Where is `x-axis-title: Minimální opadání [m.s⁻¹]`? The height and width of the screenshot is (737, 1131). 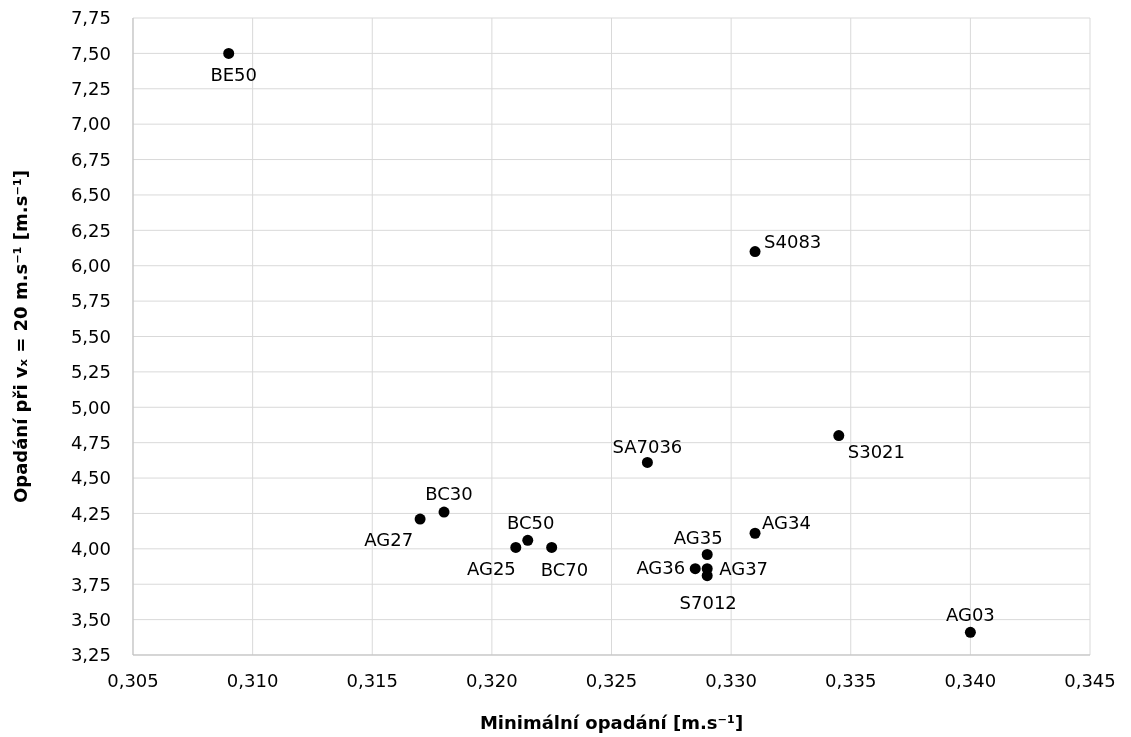 x-axis-title: Minimální opadání [m.s⁻¹] is located at coordinates (611, 722).